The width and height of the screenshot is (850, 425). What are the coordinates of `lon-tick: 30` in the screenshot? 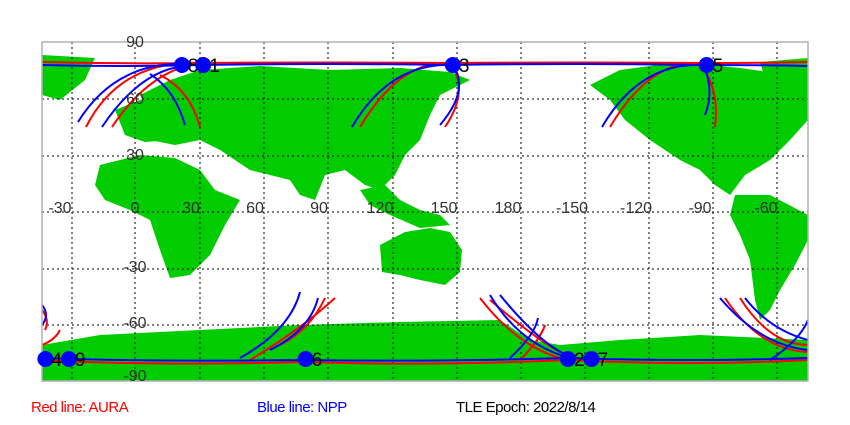 It's located at (191, 208).